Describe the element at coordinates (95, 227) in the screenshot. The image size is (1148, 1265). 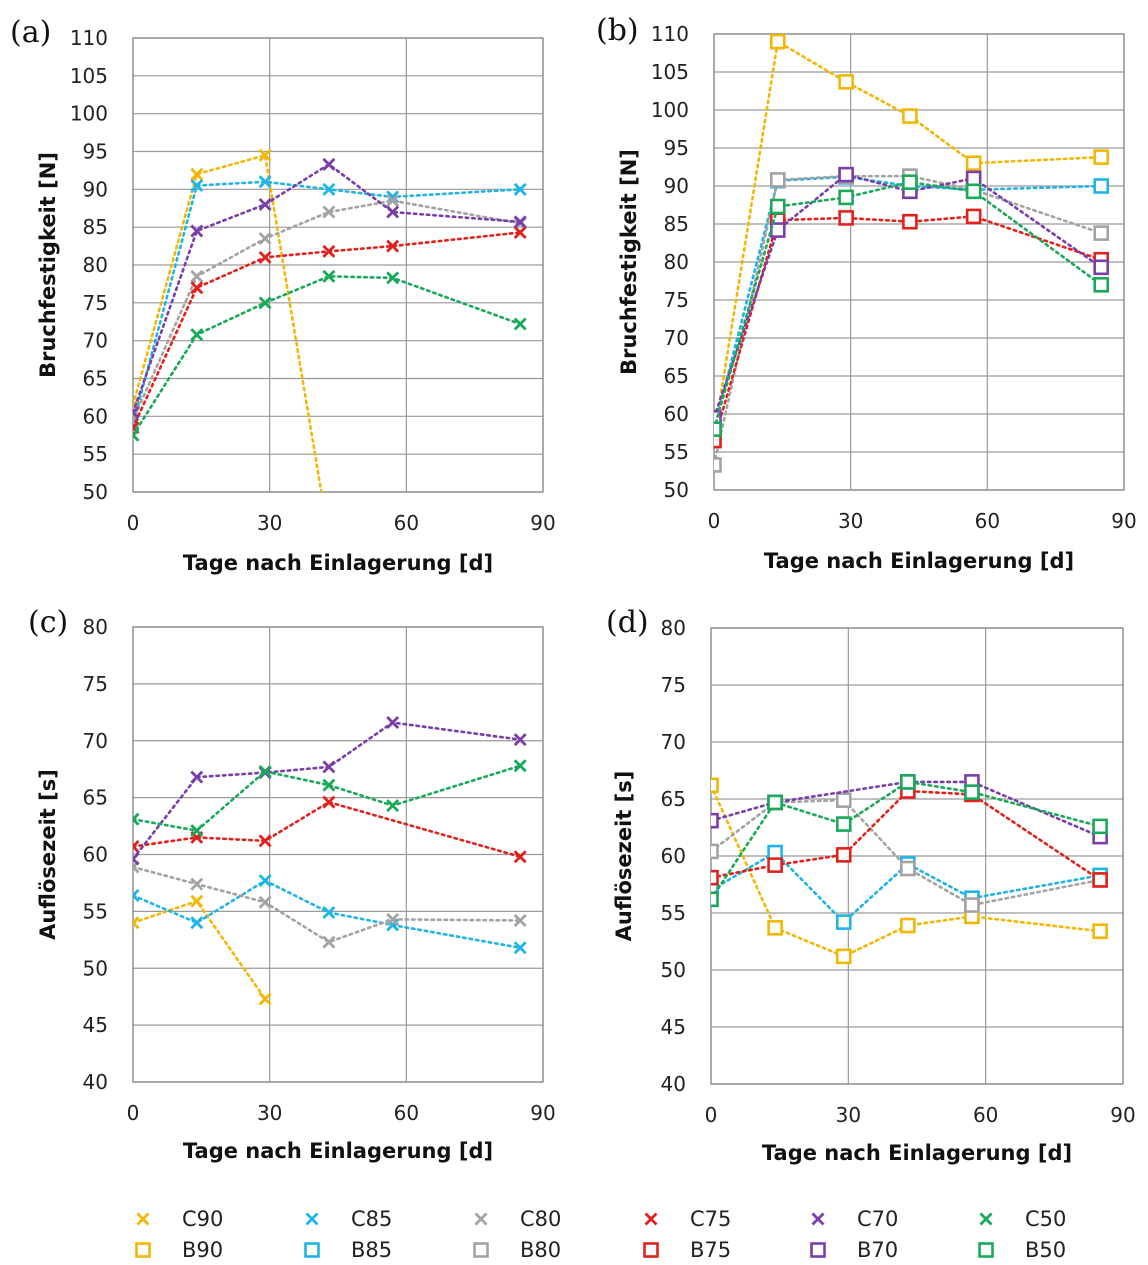
I see `y-tick-label: 85` at that location.